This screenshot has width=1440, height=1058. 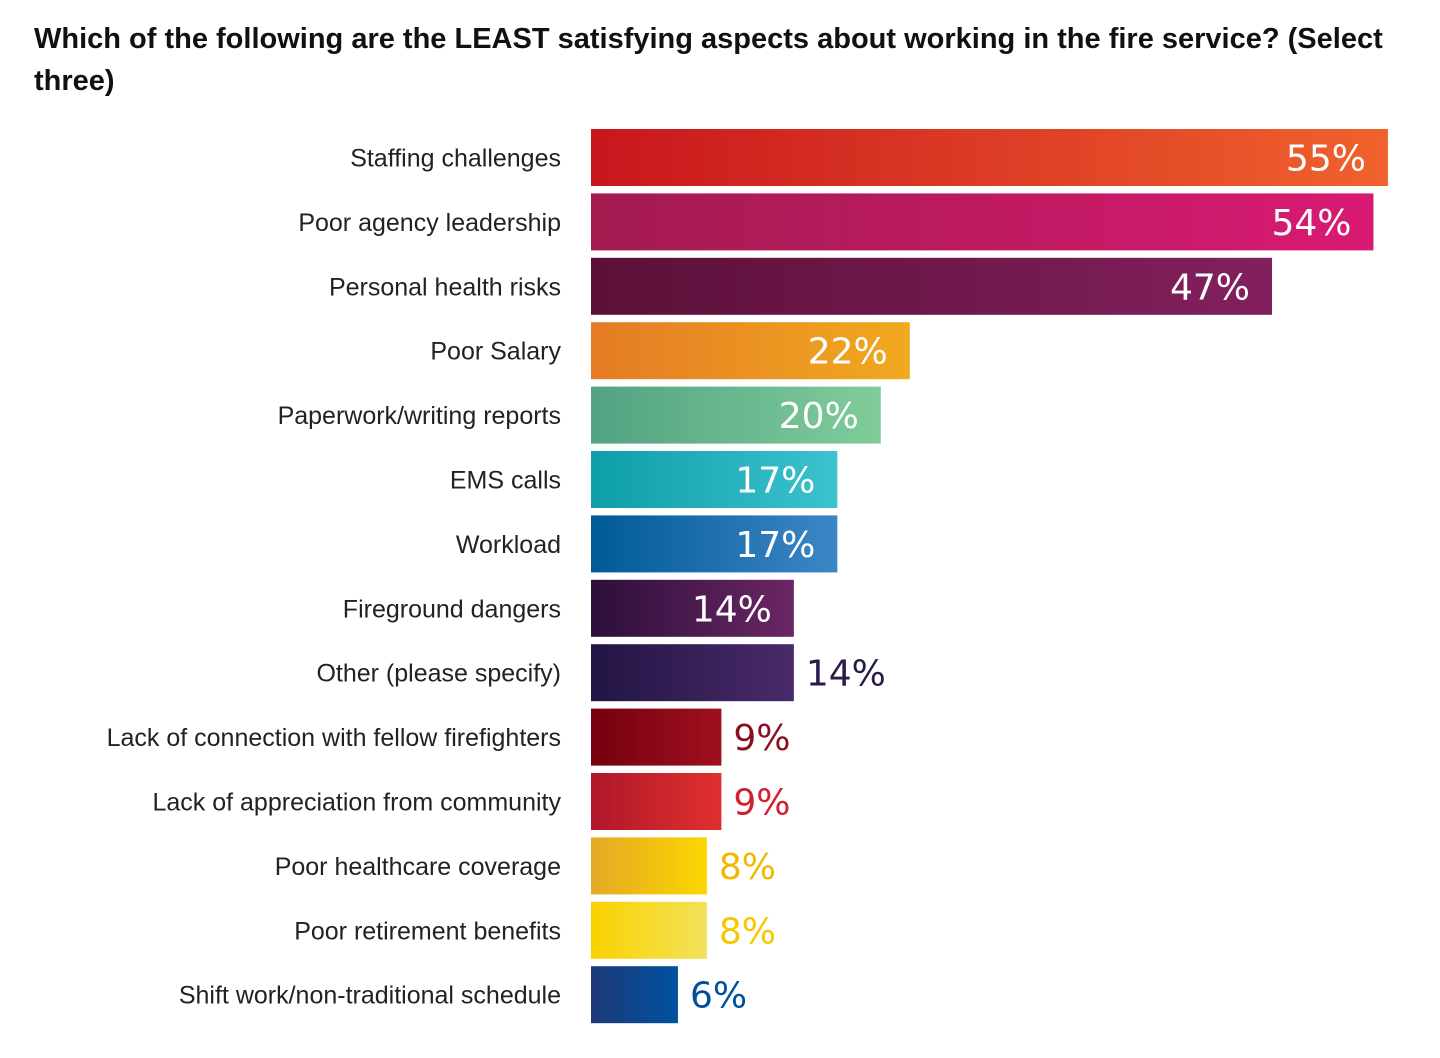 I want to click on data-label: 47%, so click(x=1210, y=287).